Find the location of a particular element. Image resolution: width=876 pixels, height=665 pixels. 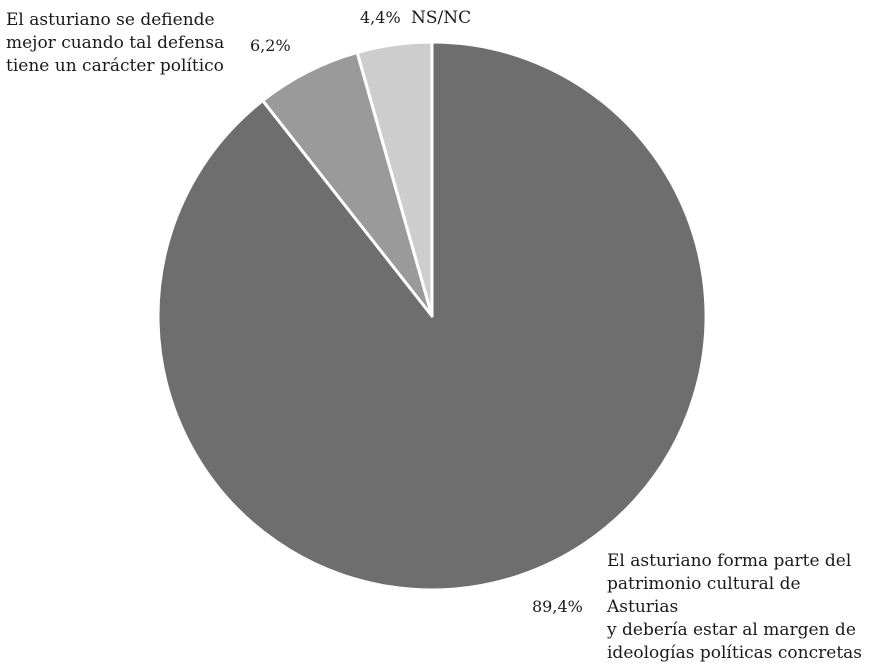

value-label-main: 89,4% is located at coordinates (557, 606).